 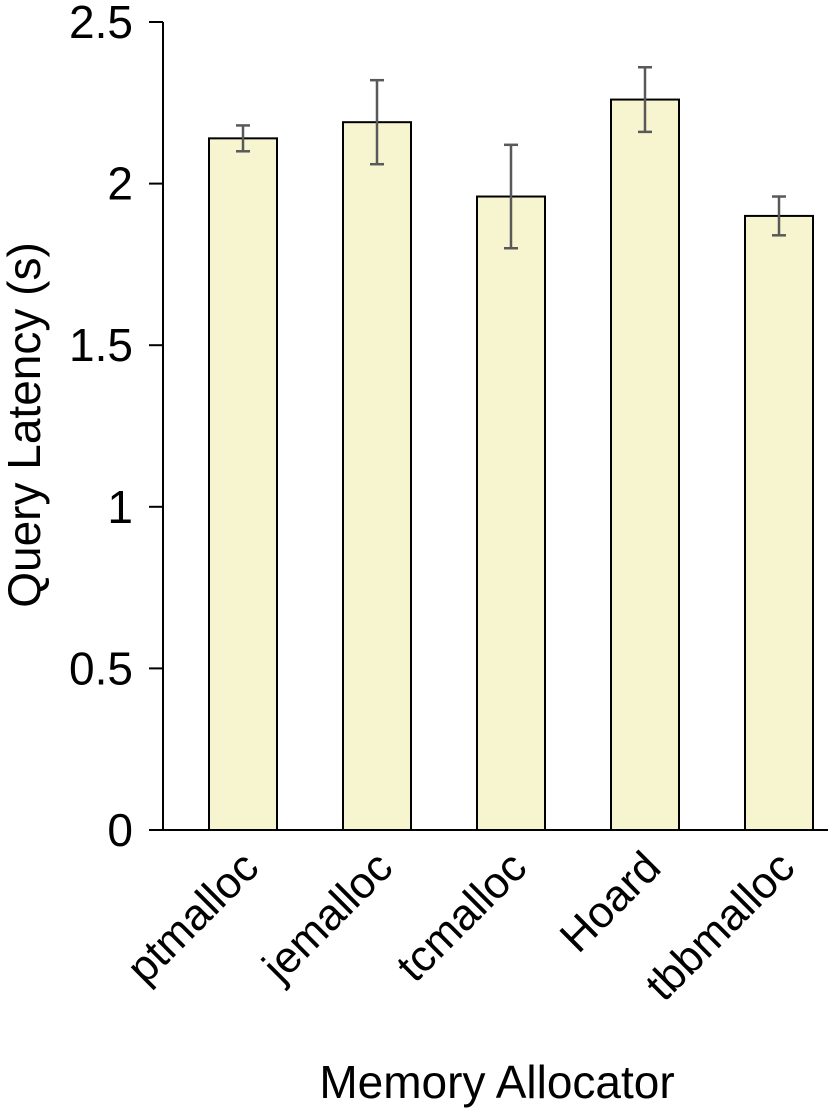 I want to click on bar-ptmalloc, so click(x=243, y=484).